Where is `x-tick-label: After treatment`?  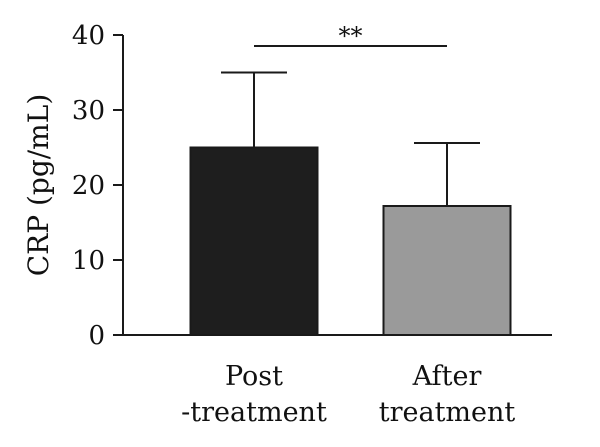 x-tick-label: After treatment is located at coordinates (447, 394).